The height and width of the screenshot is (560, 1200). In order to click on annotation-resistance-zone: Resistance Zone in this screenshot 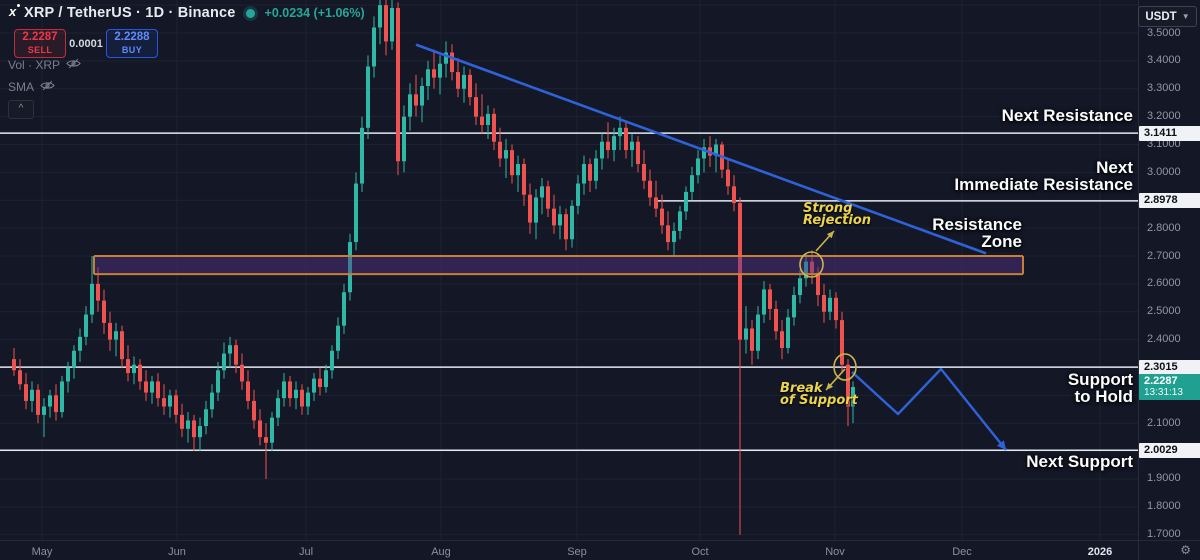, I will do `click(977, 233)`.